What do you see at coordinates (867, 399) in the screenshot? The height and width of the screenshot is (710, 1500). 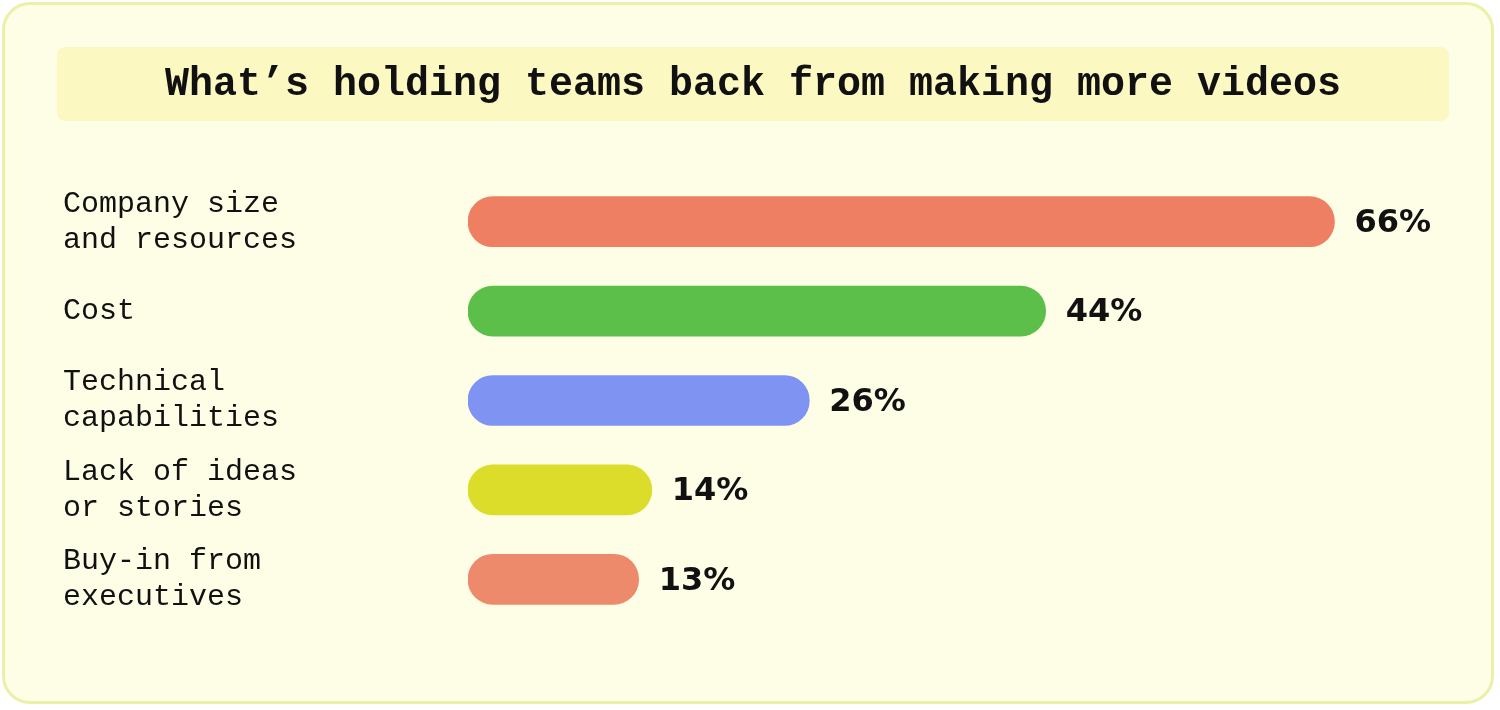 I see `data-label: 26%` at bounding box center [867, 399].